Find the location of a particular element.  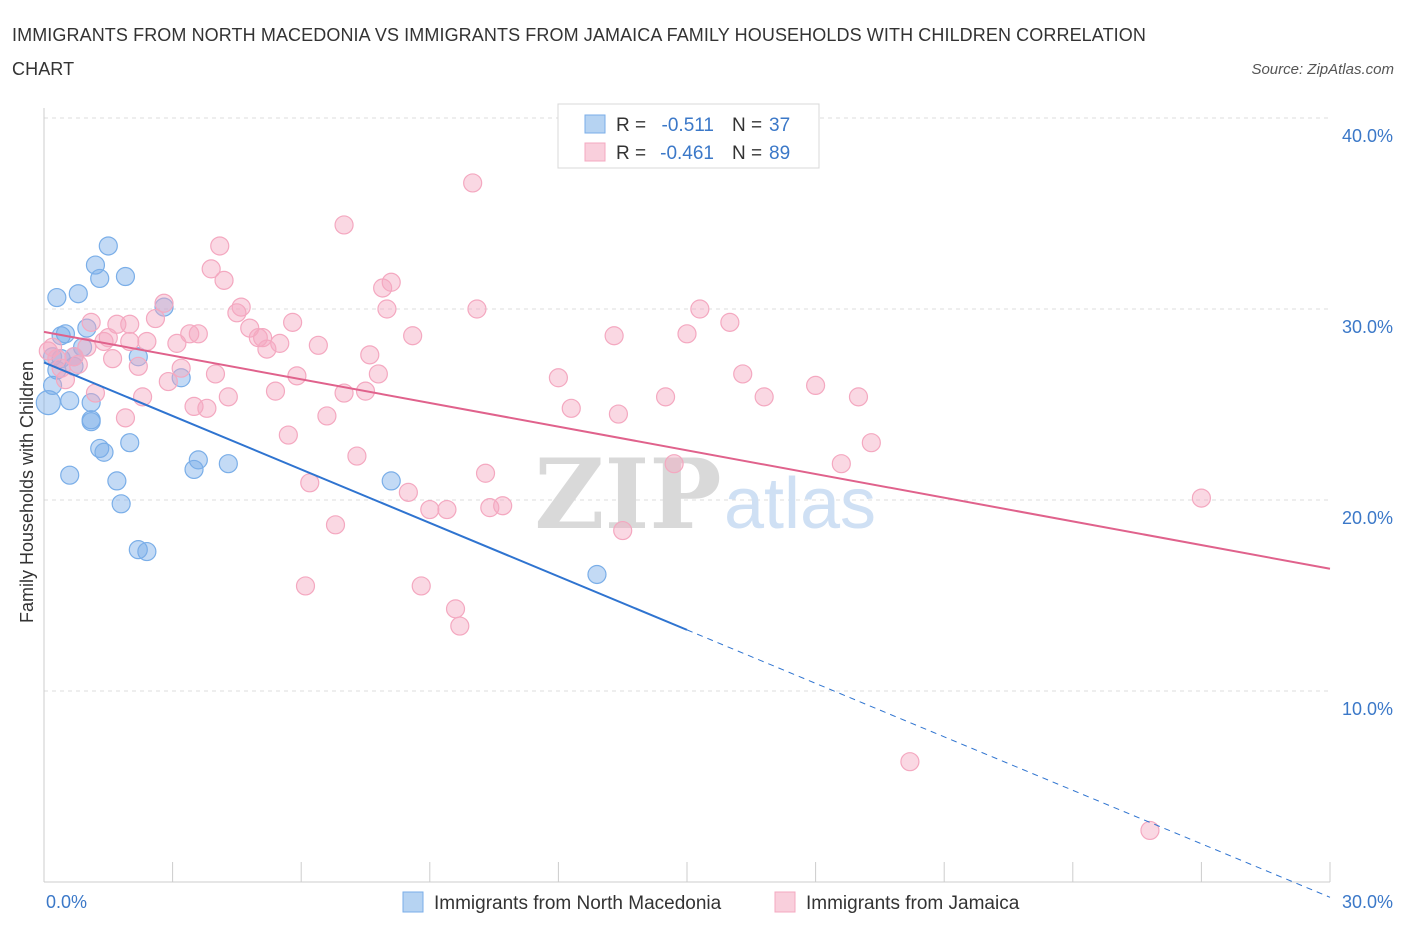

watermark-atlas: atlas is located at coordinates (800, 504).